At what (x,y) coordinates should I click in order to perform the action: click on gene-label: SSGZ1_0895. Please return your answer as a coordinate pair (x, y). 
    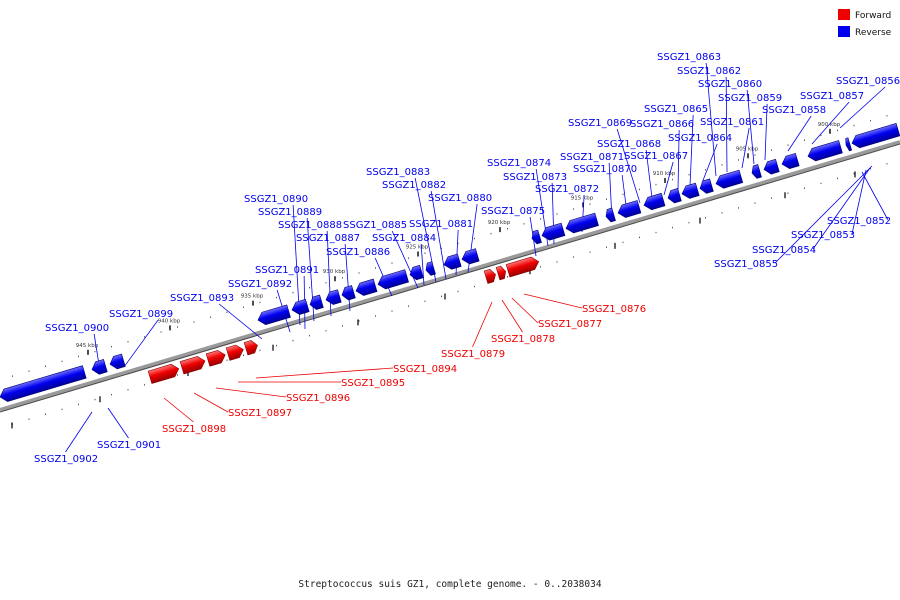
    Looking at the image, I should click on (373, 383).